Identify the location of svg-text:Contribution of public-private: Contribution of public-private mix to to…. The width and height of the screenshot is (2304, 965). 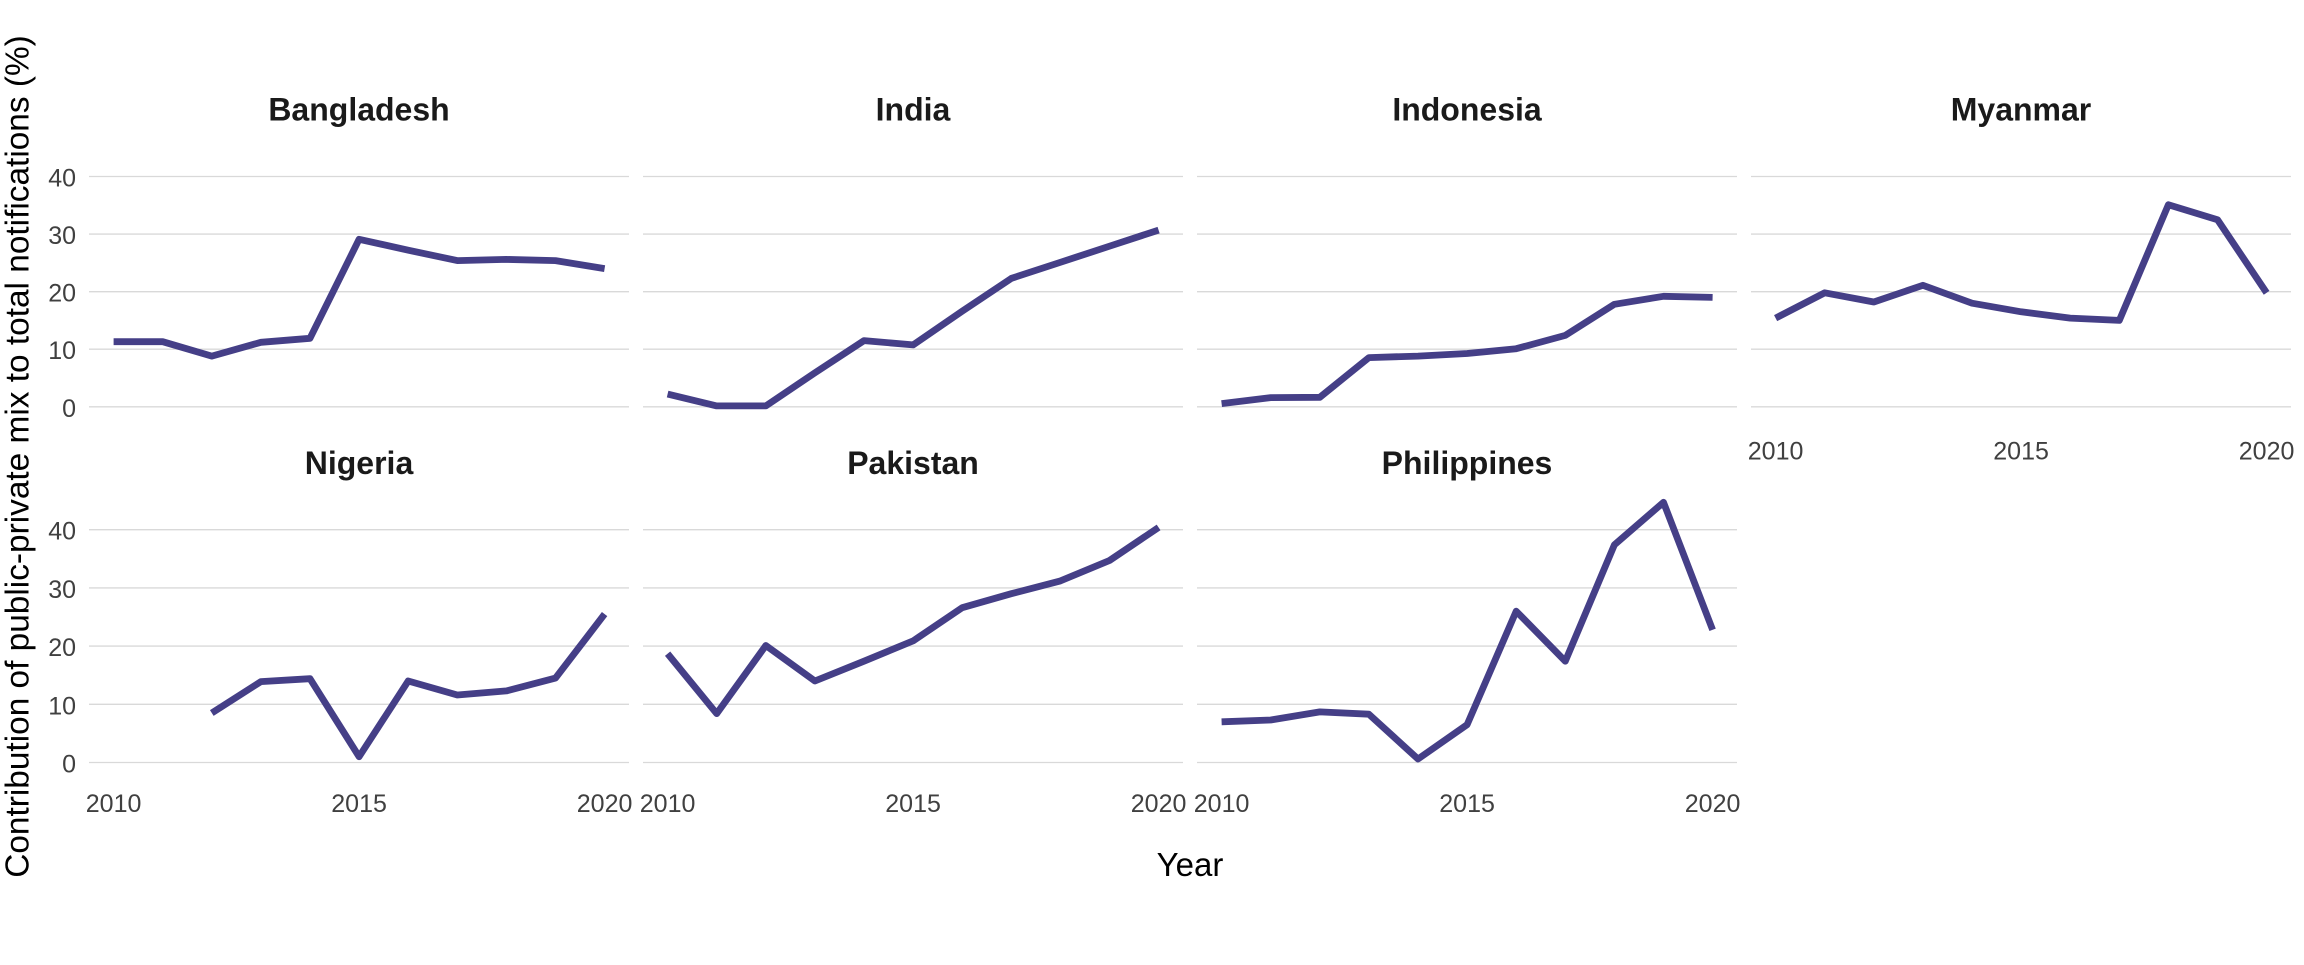
(18, 456).